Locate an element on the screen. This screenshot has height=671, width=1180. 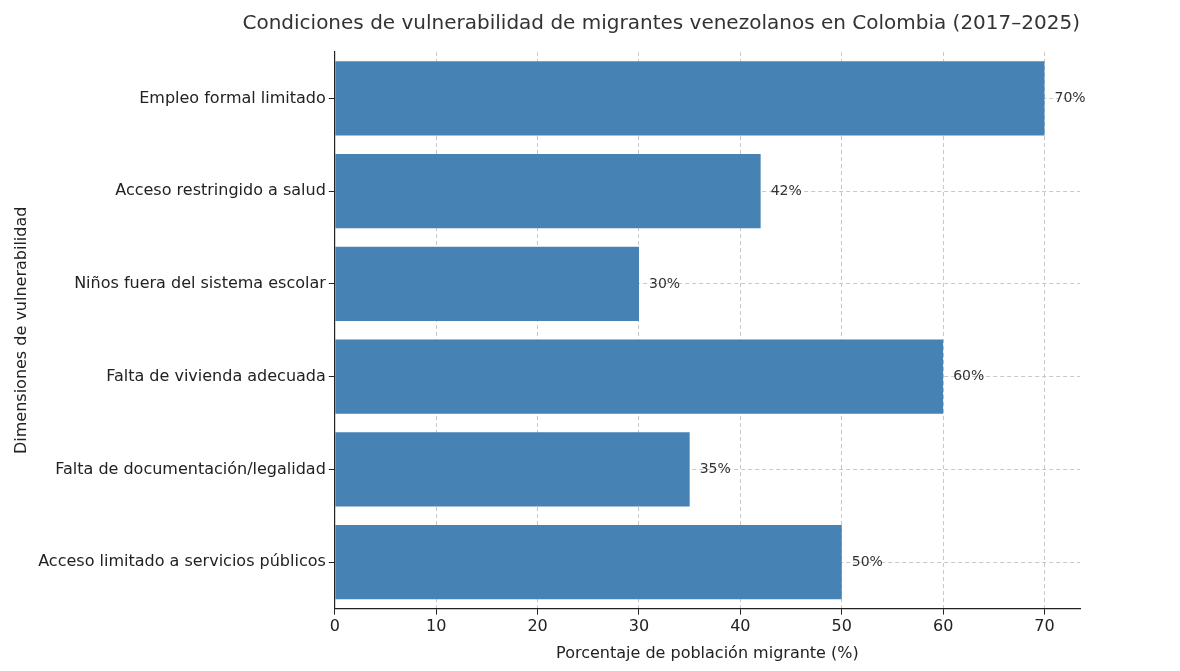
x-tick-label: 20 is located at coordinates (537, 626).